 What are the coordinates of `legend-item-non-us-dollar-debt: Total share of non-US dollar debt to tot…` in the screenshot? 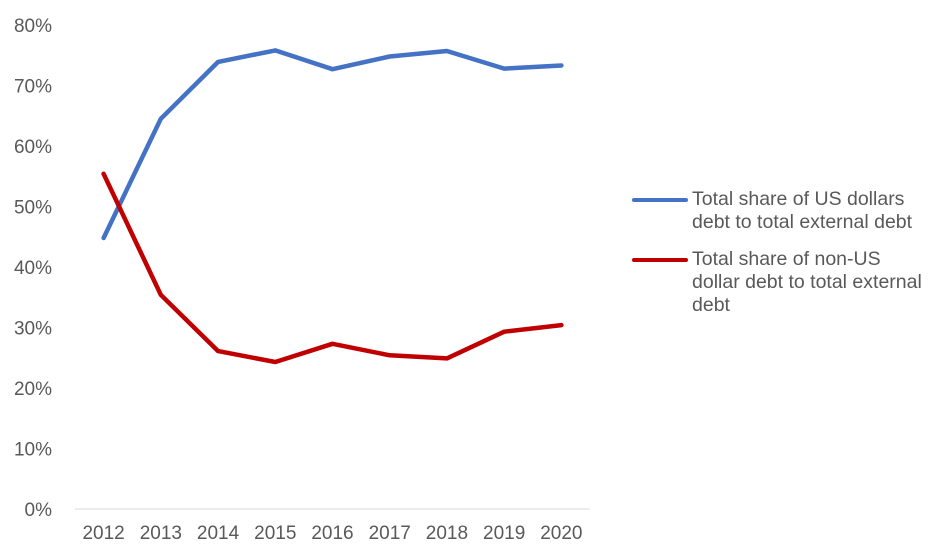 It's located at (777, 282).